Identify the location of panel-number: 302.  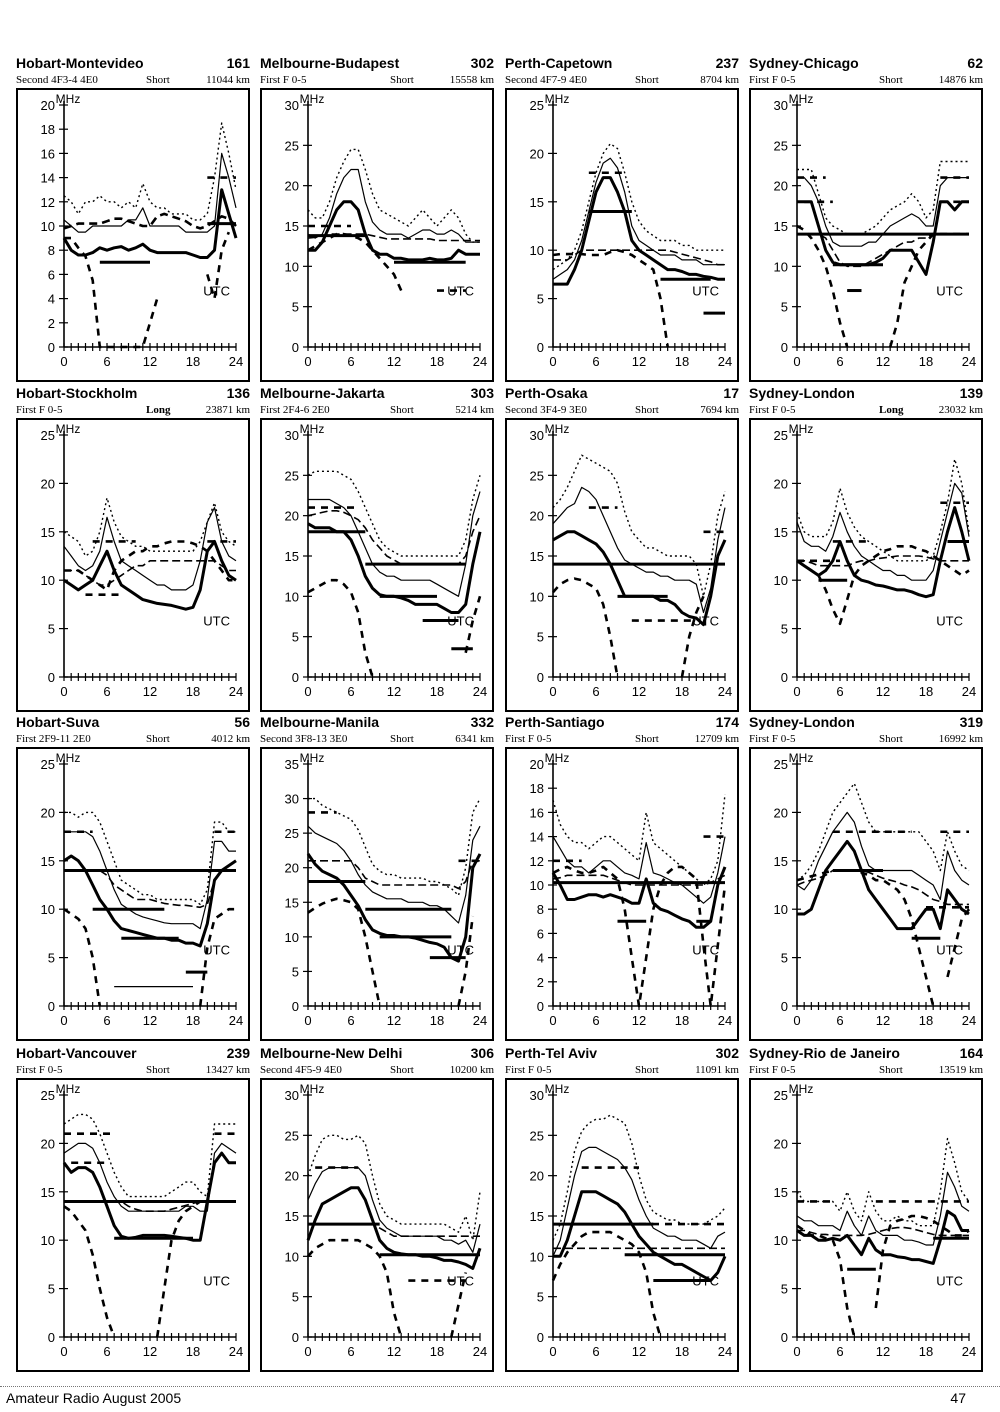
(727, 1053).